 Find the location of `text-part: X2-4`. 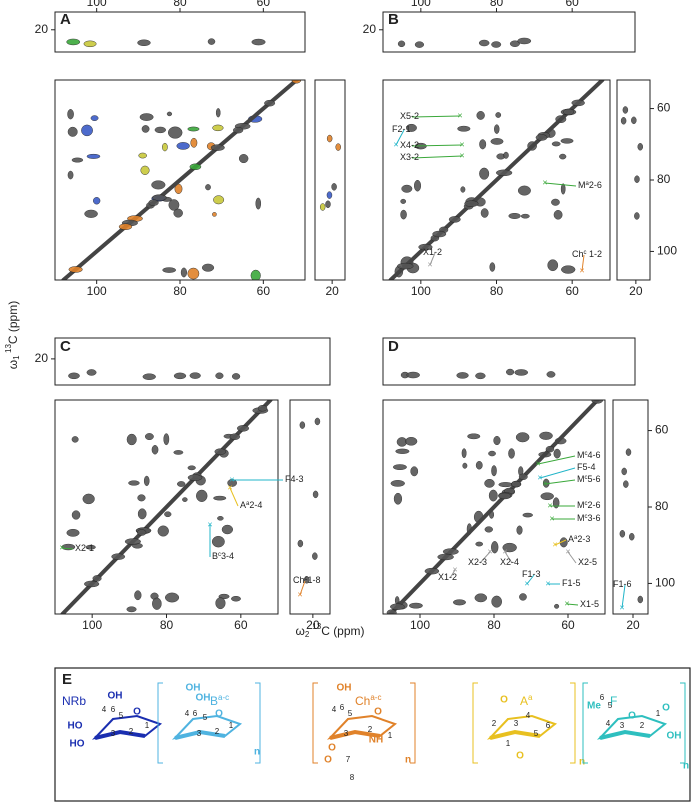

text-part: X2-4 is located at coordinates (509, 562).